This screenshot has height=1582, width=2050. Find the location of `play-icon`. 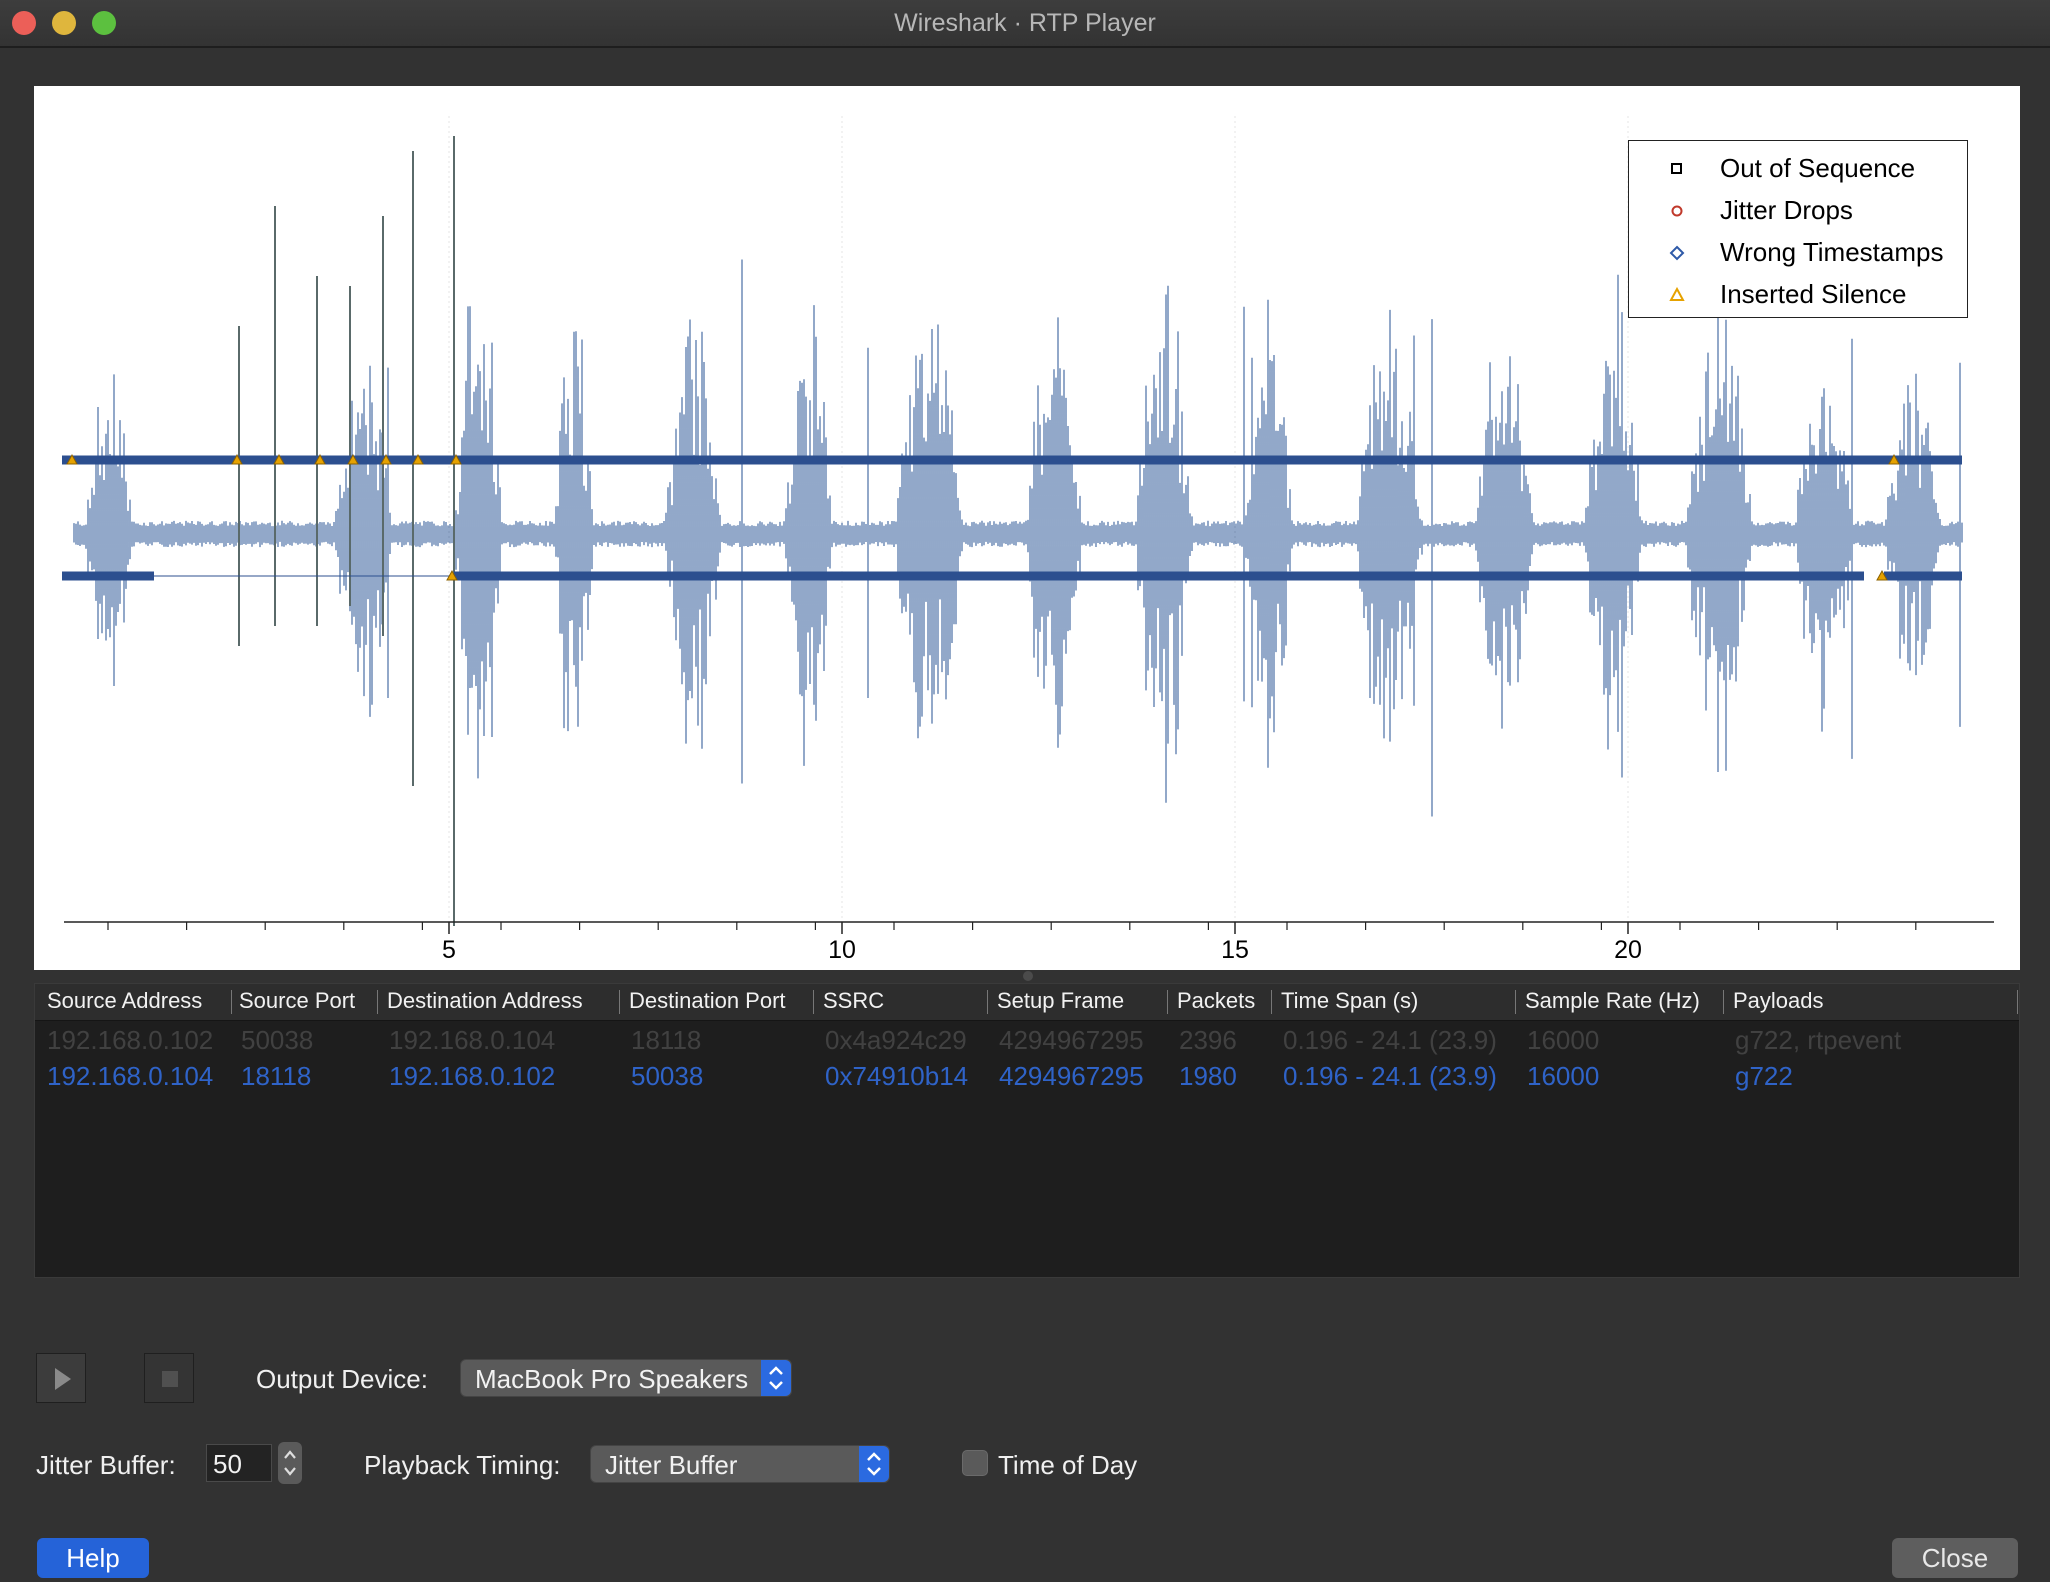

play-icon is located at coordinates (63, 1379).